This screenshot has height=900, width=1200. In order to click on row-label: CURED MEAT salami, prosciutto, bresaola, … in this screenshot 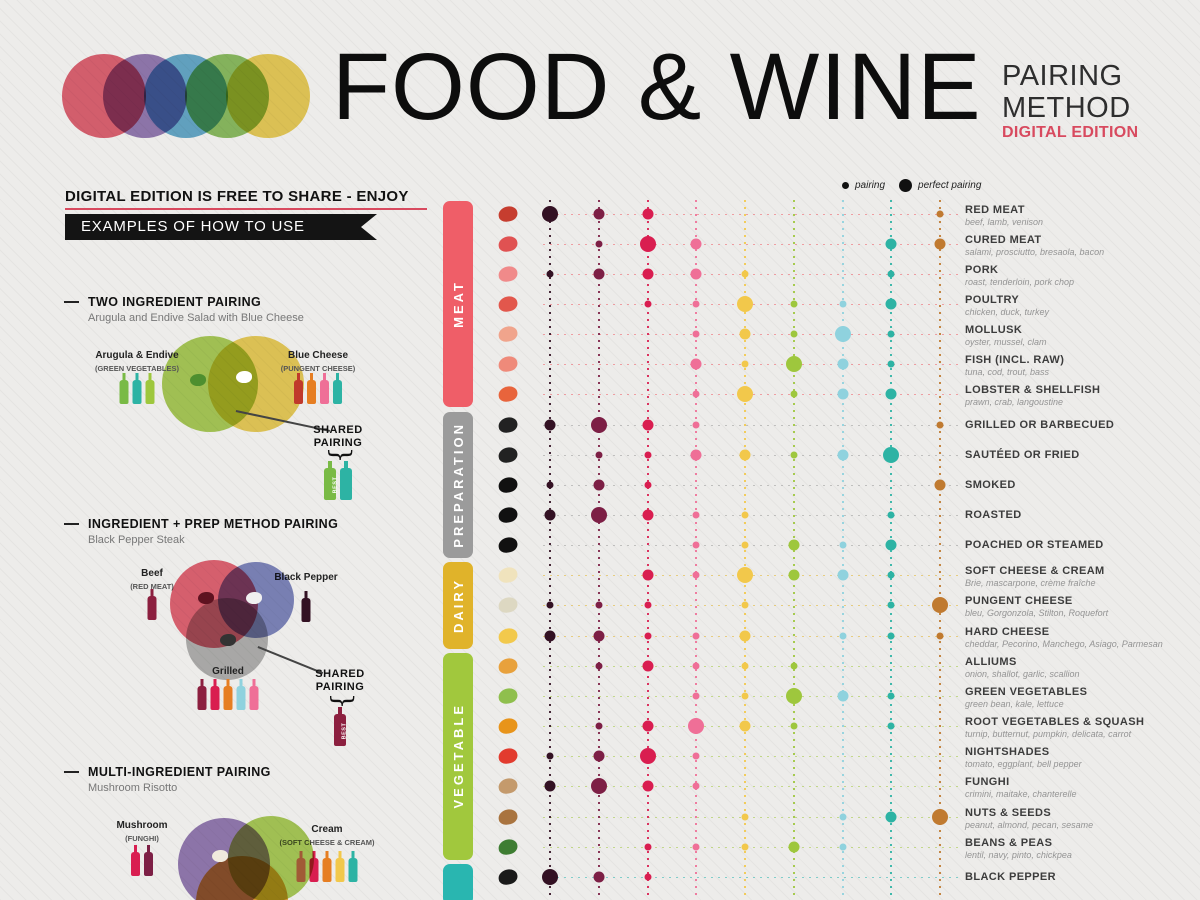, I will do `click(1081, 245)`.